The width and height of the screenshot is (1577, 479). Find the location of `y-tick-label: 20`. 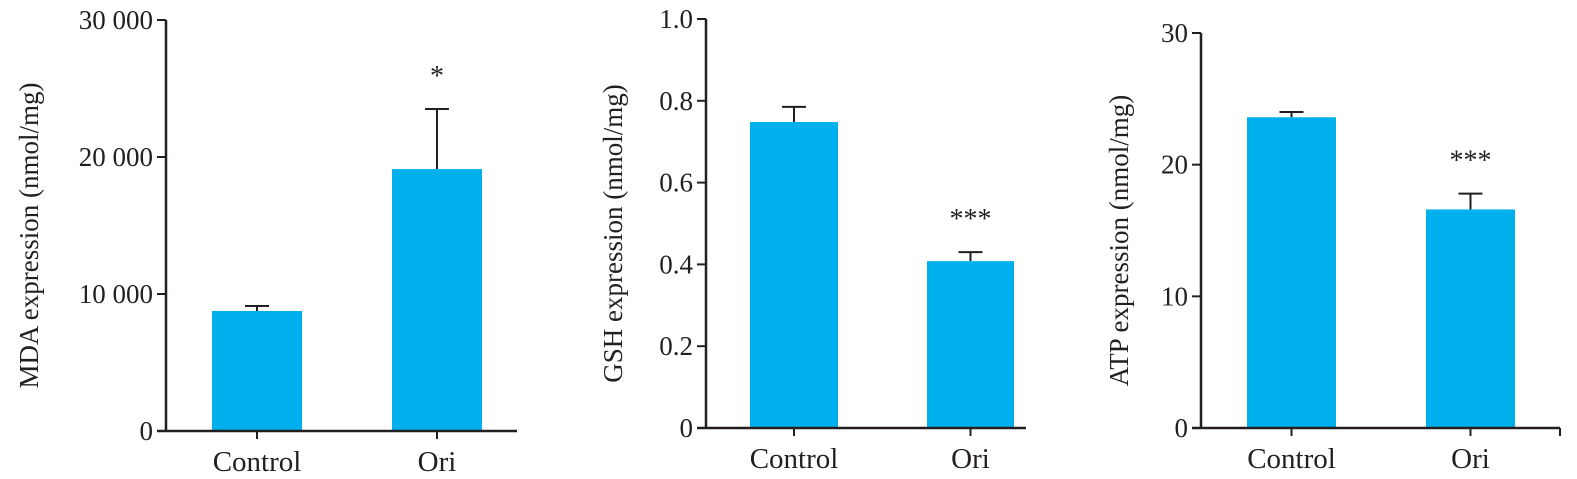

y-tick-label: 20 is located at coordinates (1174, 165).